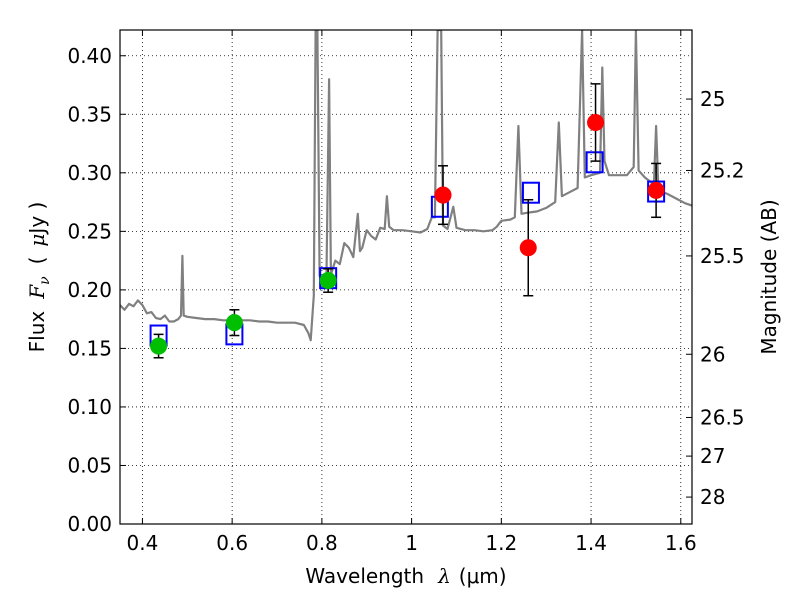 The width and height of the screenshot is (800, 600). I want to click on x-tick-label: 1.2, so click(501, 543).